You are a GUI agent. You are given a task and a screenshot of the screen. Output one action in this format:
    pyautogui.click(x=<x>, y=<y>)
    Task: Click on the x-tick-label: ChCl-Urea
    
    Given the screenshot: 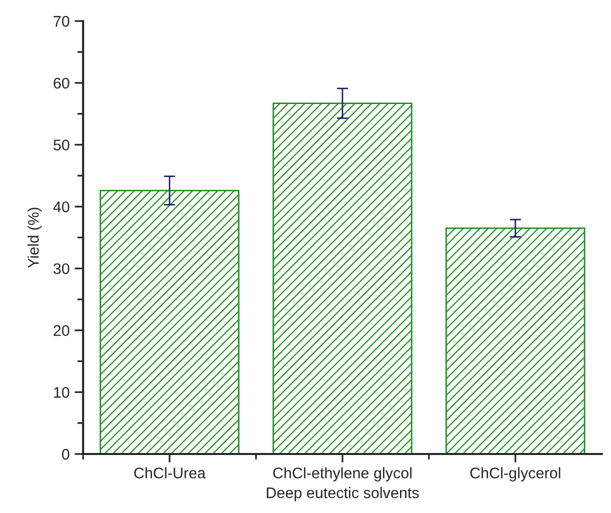 What is the action you would take?
    pyautogui.click(x=170, y=472)
    